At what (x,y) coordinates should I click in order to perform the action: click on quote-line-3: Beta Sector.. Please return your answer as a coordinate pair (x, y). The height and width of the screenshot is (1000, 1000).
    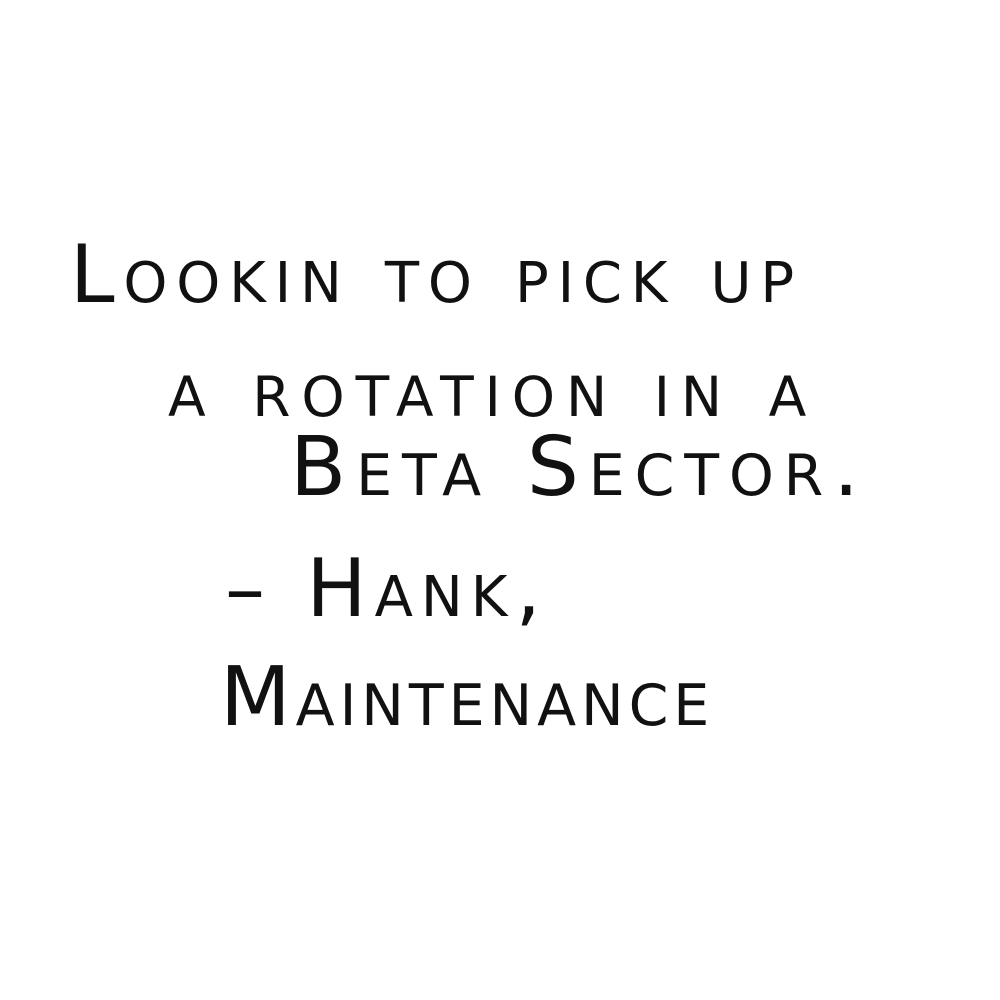
    Looking at the image, I should click on (580, 467).